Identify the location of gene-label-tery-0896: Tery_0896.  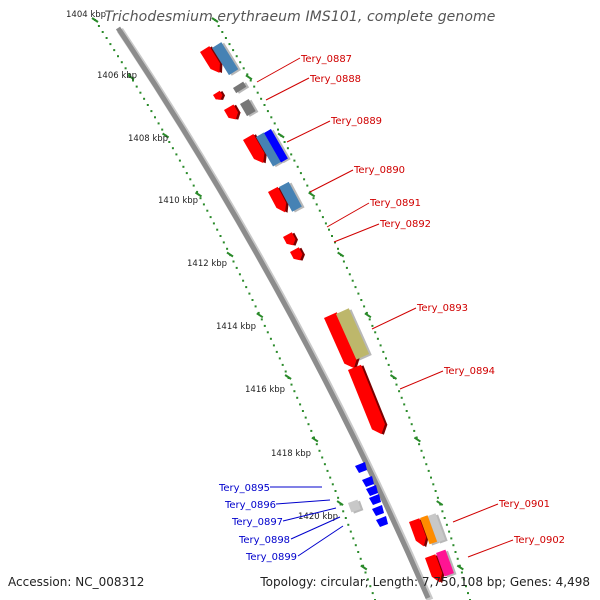
(250, 505).